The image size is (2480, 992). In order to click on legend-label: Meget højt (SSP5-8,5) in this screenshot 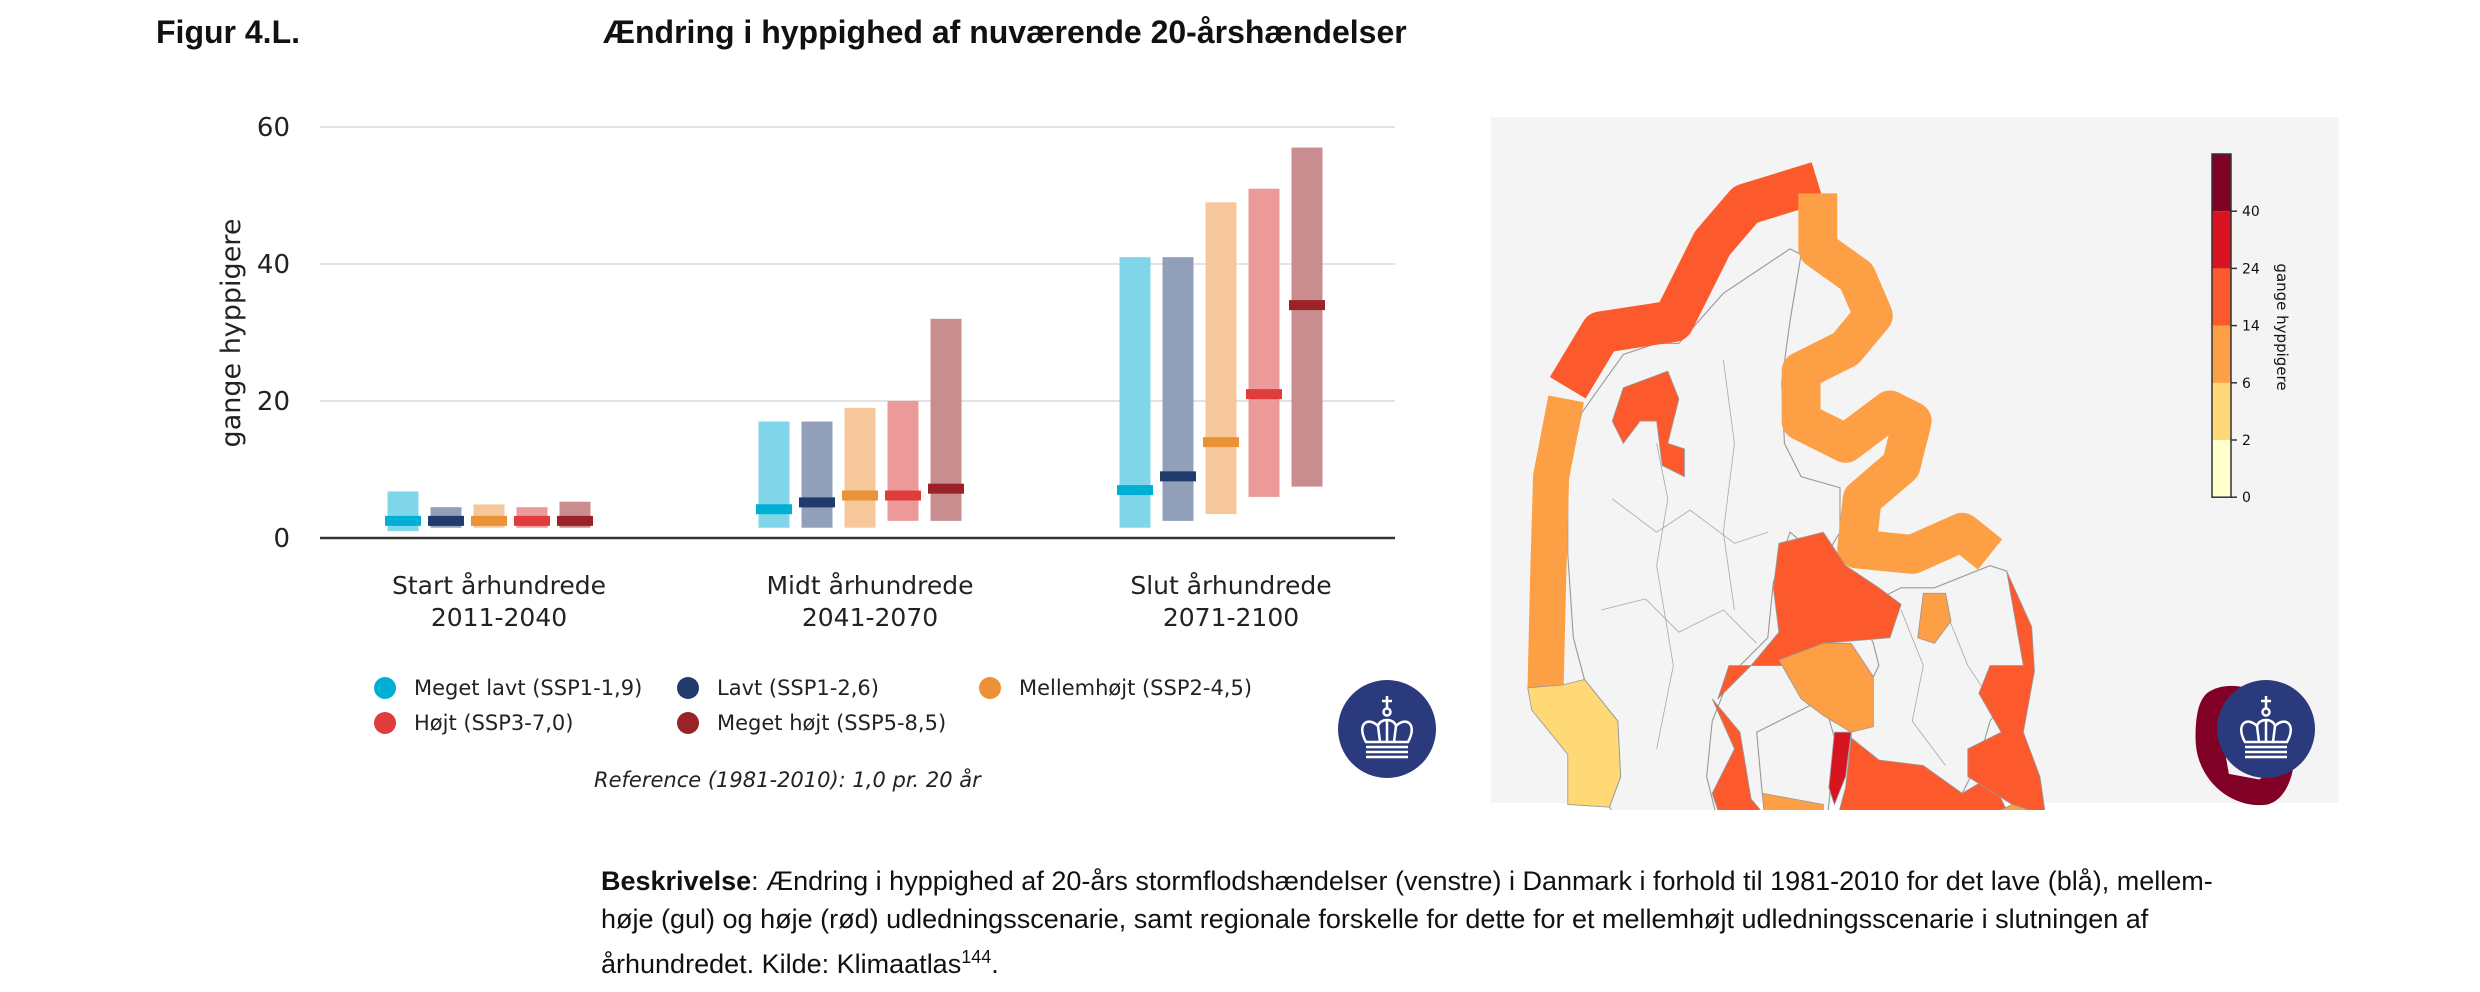, I will do `click(832, 723)`.